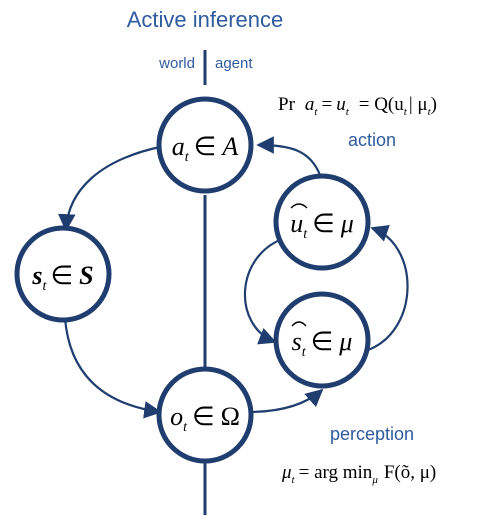  I want to click on svg-text:ot∈Ω: ot ∈ Ω, so click(205, 418).